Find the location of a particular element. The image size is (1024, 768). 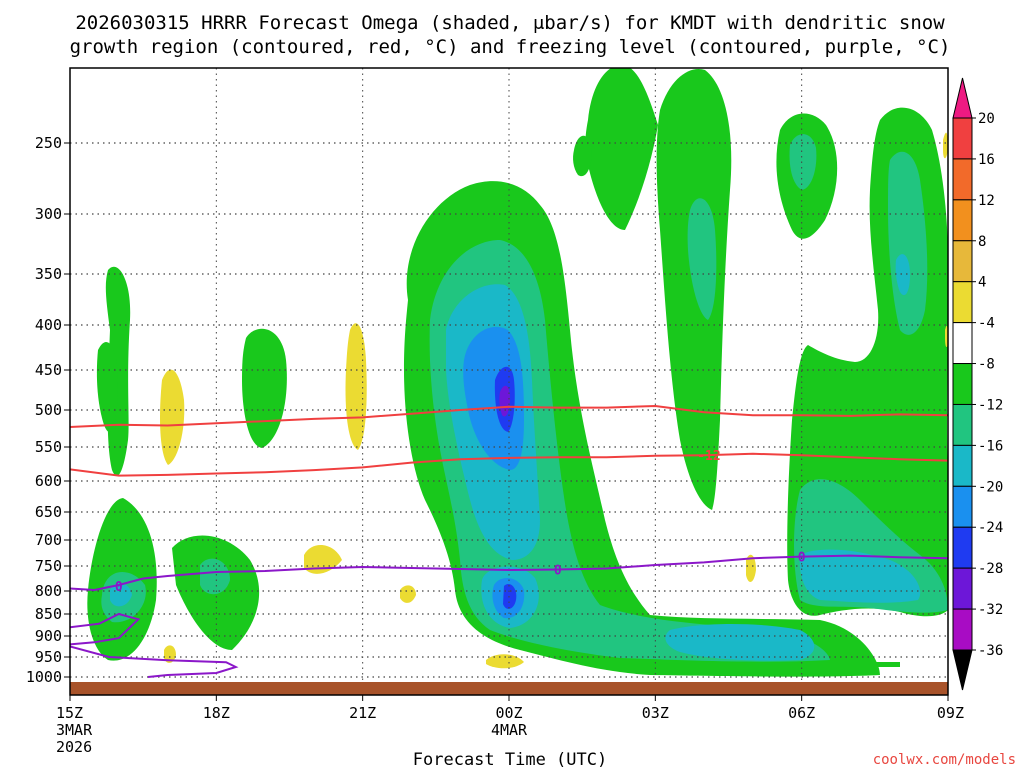

y-tick-label: 700 is located at coordinates (48, 540).